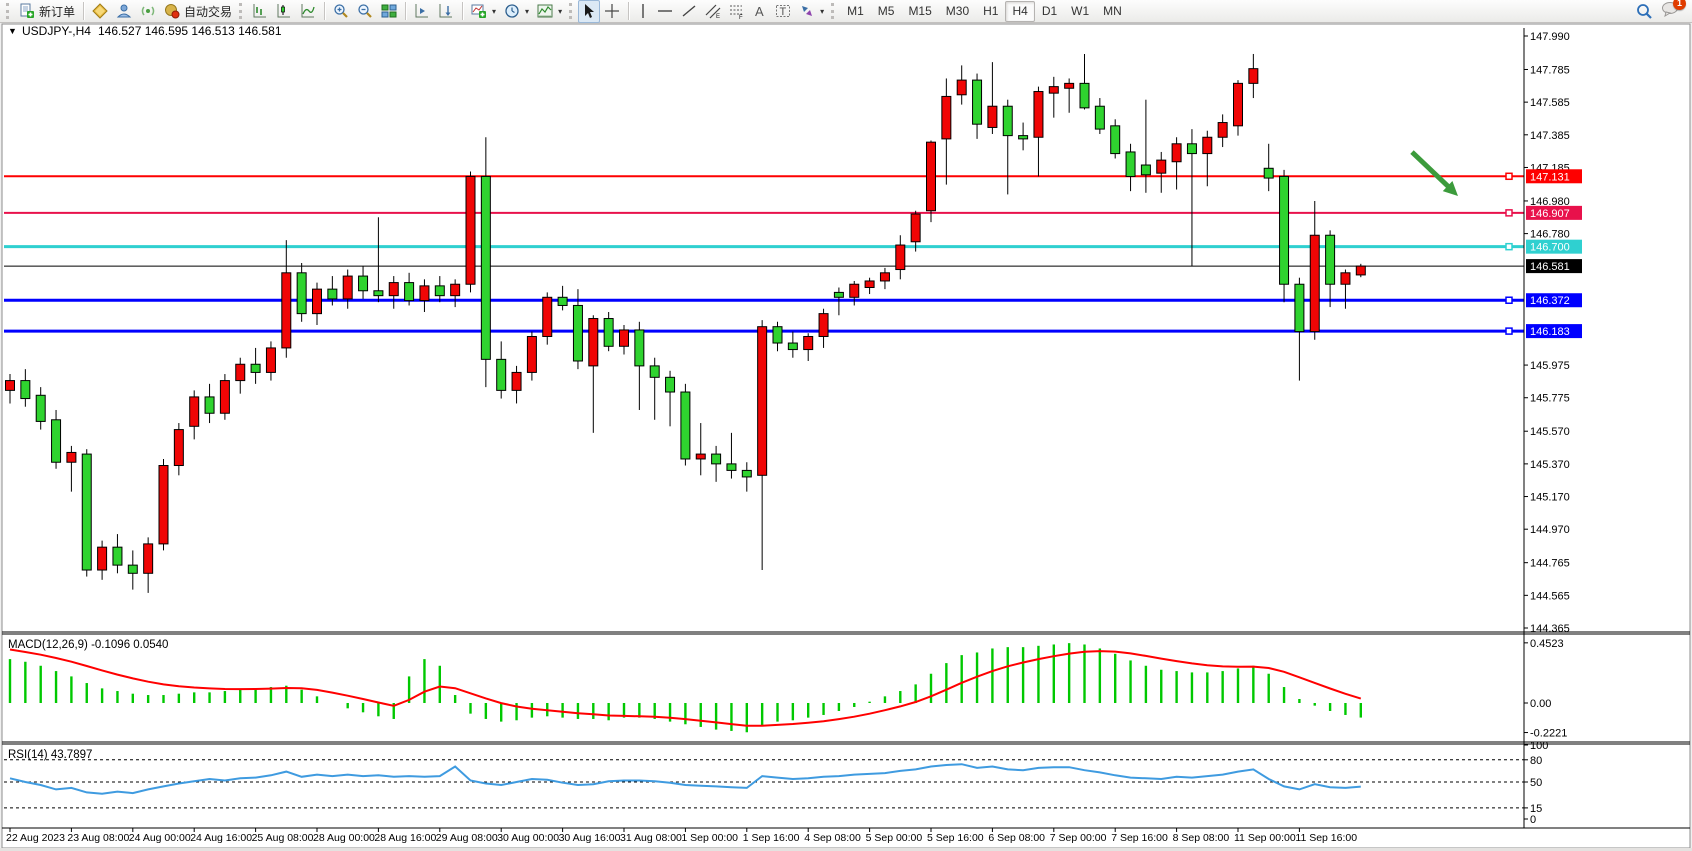 This screenshot has height=851, width=1692. Describe the element at coordinates (12, 31) in the screenshot. I see `symbol-dropdown-icon: ▼` at that location.